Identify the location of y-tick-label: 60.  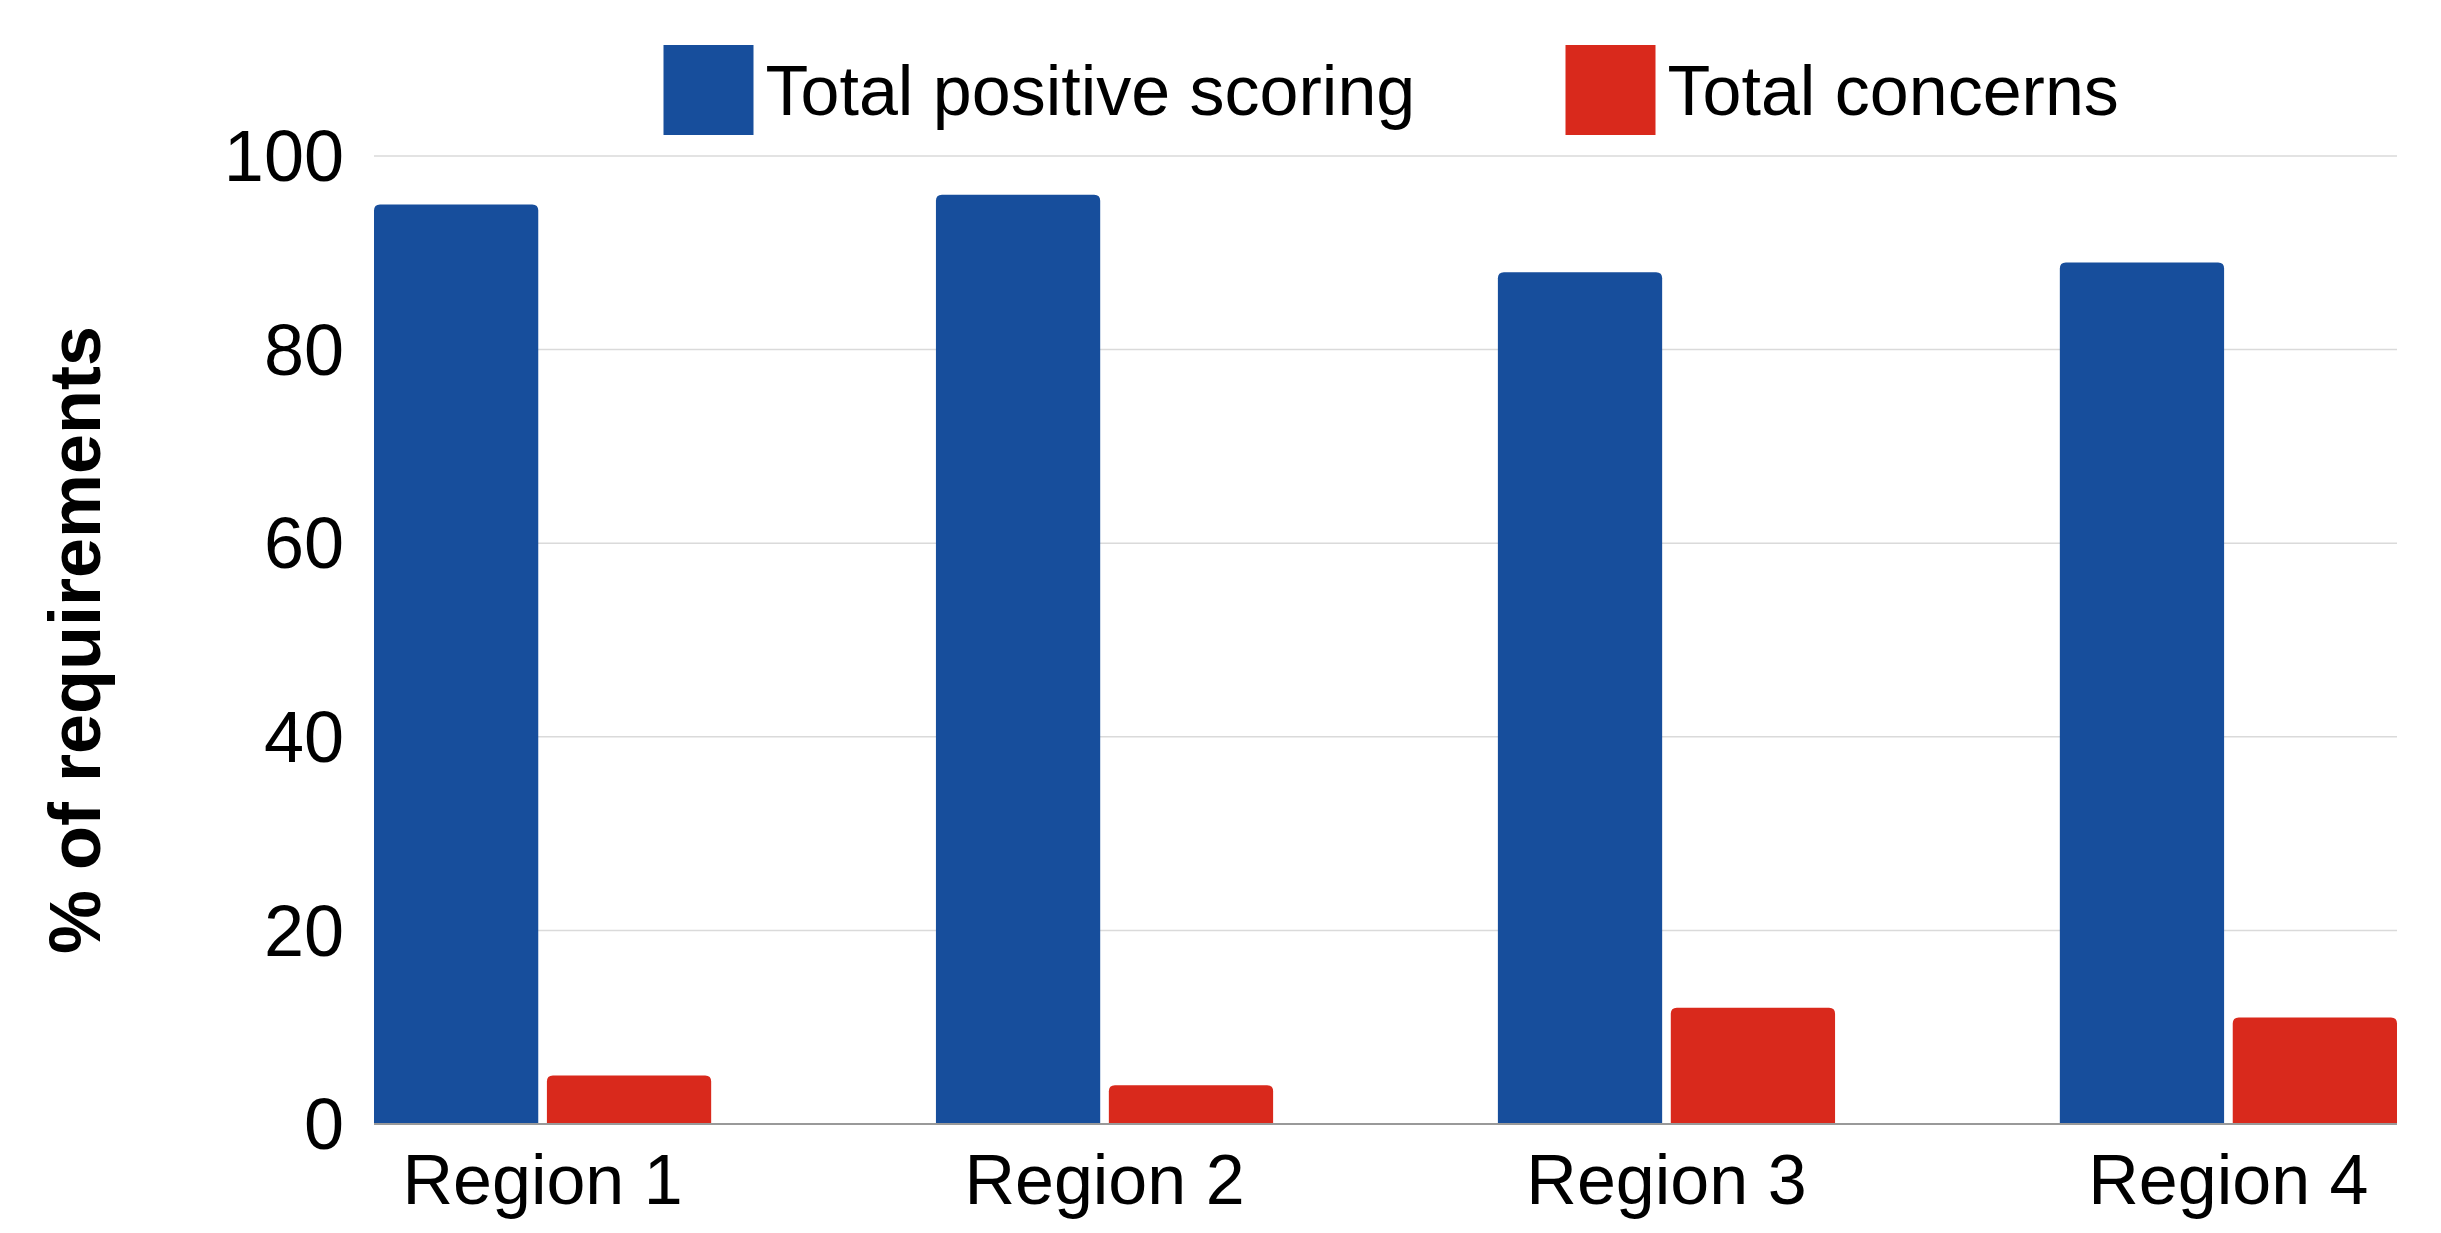
(303, 543).